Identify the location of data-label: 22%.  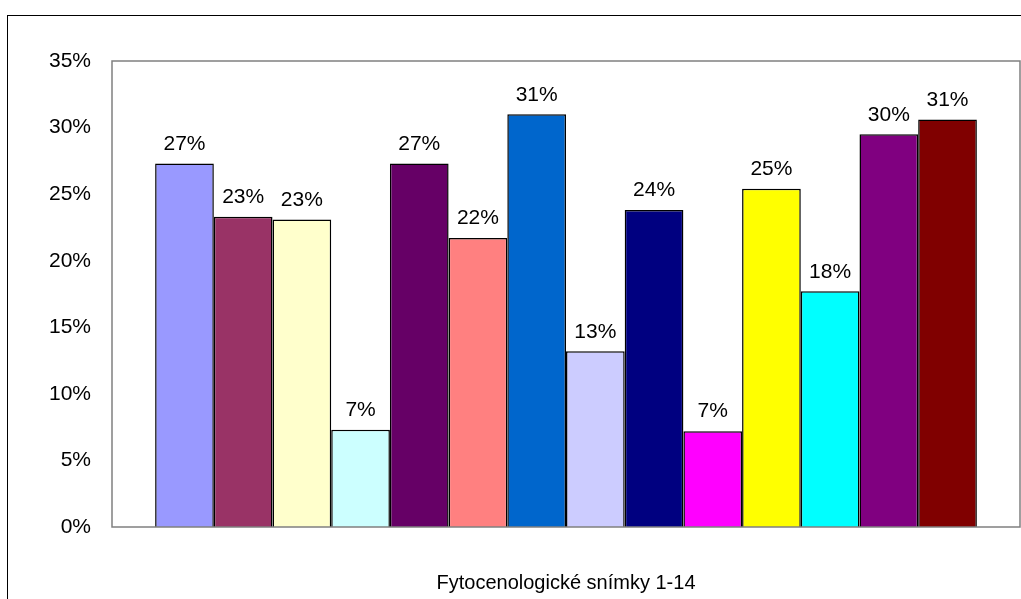
(477, 217).